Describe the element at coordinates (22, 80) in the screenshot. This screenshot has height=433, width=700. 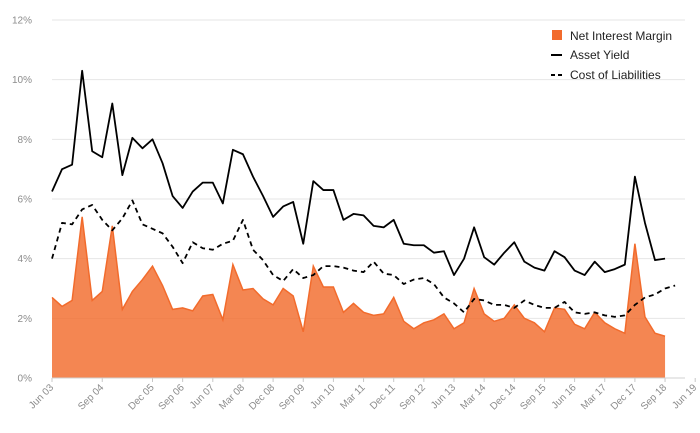
I see `y-tick-label: 10%` at that location.